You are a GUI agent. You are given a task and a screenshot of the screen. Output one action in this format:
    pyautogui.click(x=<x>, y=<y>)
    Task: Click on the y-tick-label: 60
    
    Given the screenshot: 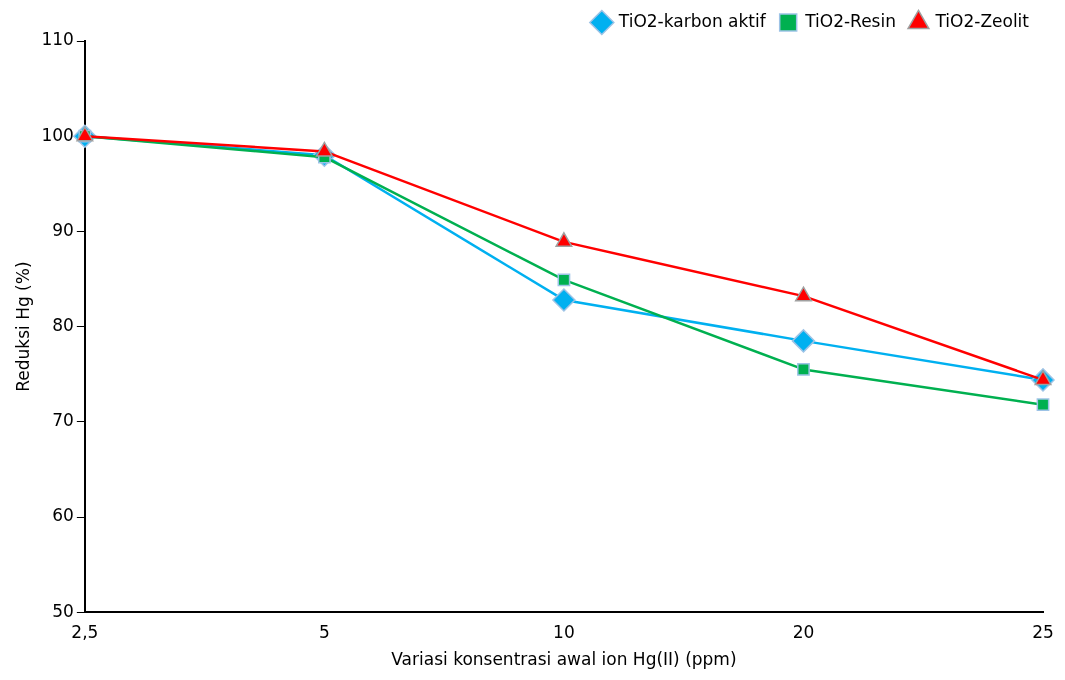 What is the action you would take?
    pyautogui.click(x=63, y=515)
    